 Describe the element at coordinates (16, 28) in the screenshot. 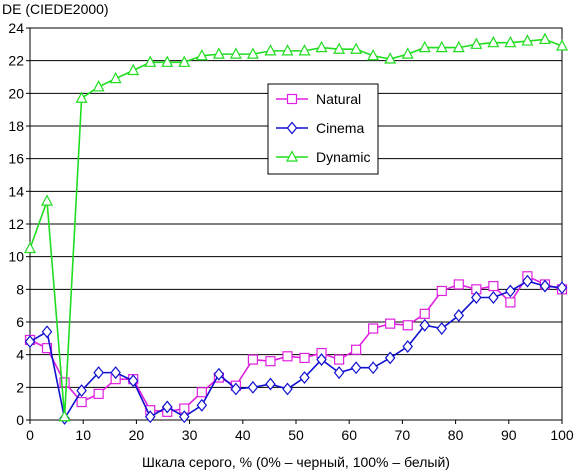

I see `y-tick-label-24: 24` at that location.